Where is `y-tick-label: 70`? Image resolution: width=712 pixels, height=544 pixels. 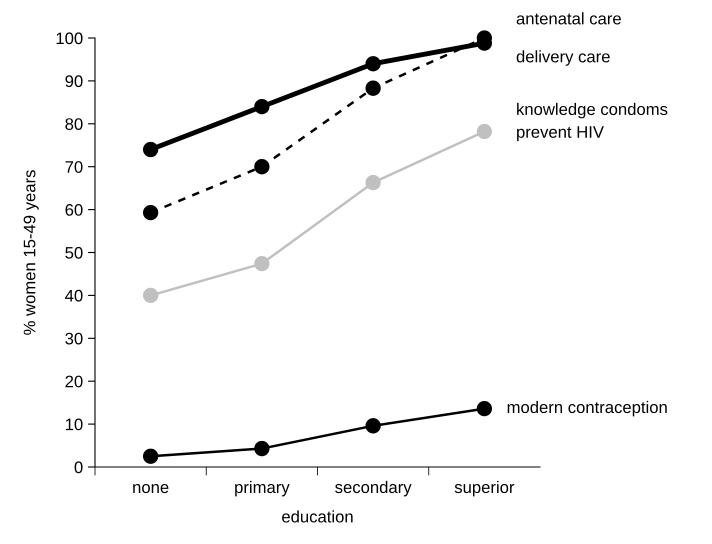
y-tick-label: 70 is located at coordinates (74, 167).